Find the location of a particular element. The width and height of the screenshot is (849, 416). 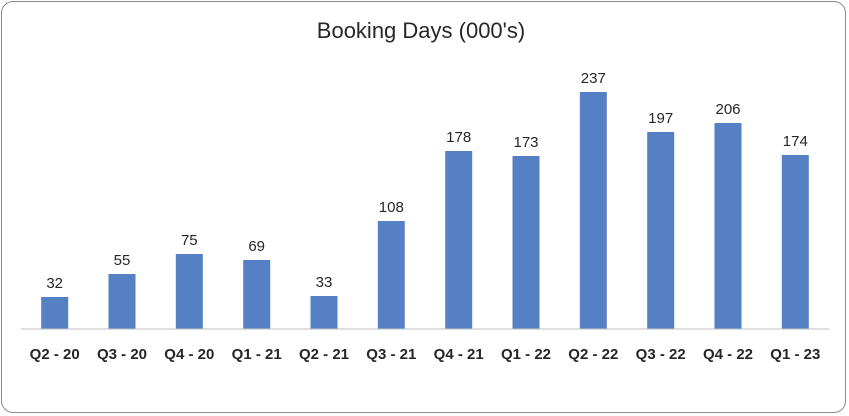

category-label-5: Q3 - 21 is located at coordinates (391, 354).